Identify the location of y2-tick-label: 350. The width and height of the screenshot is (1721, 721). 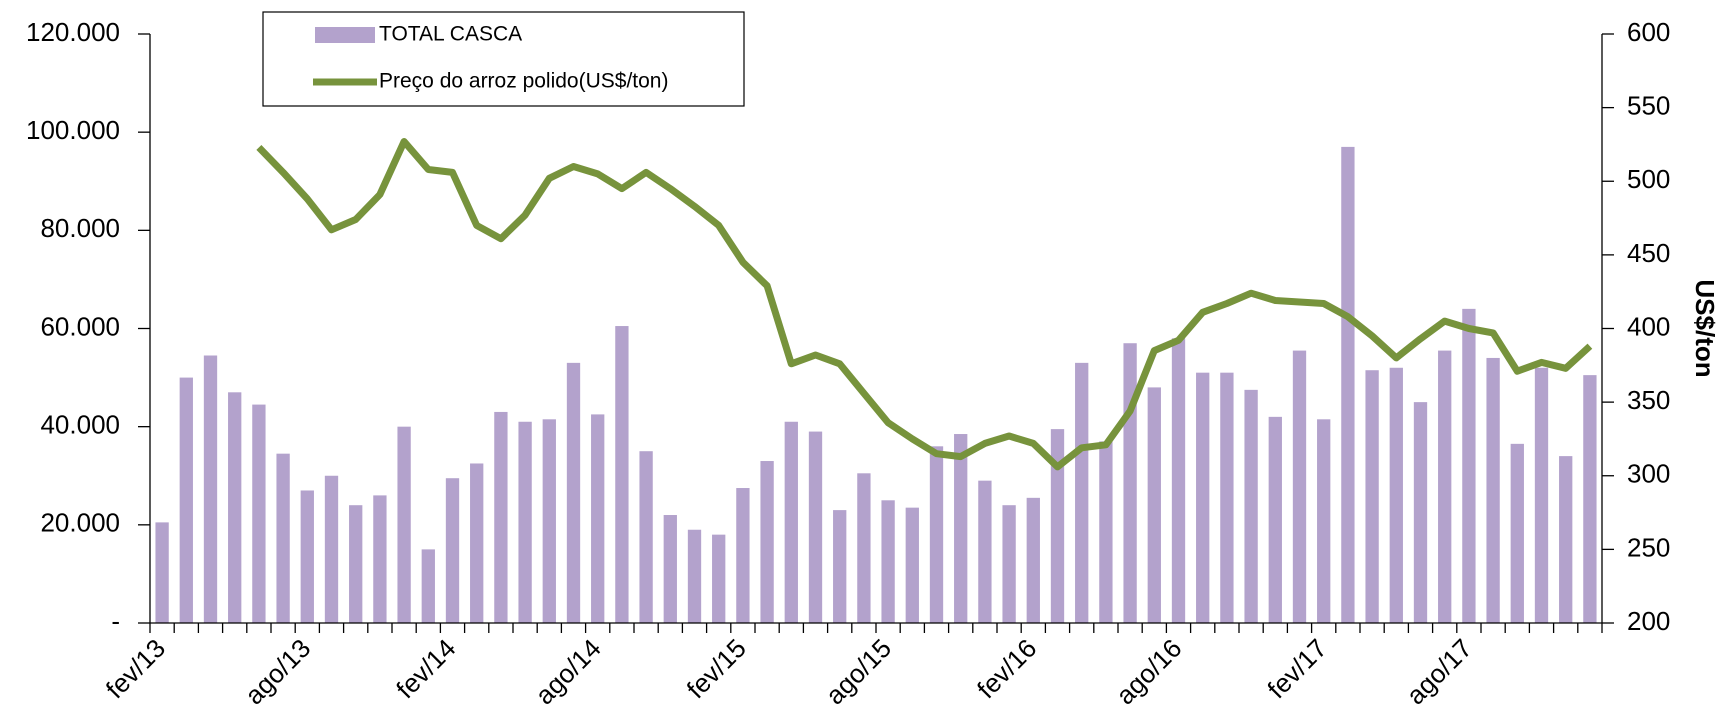
(1648, 400).